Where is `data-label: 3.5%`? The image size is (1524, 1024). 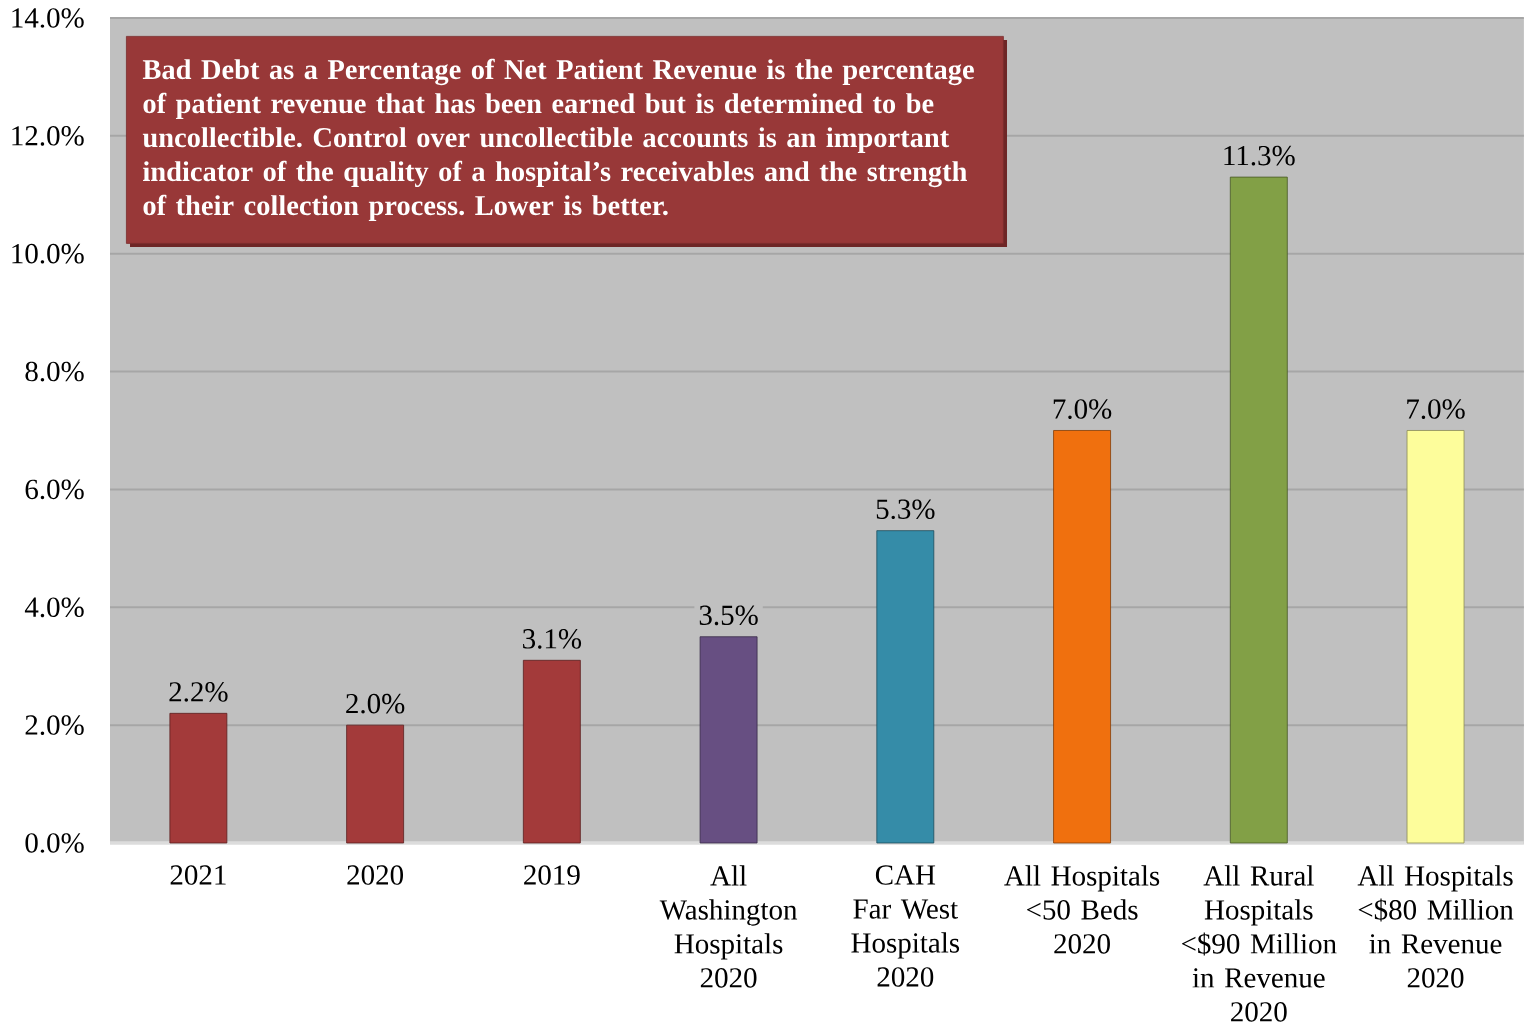
data-label: 3.5% is located at coordinates (728, 615).